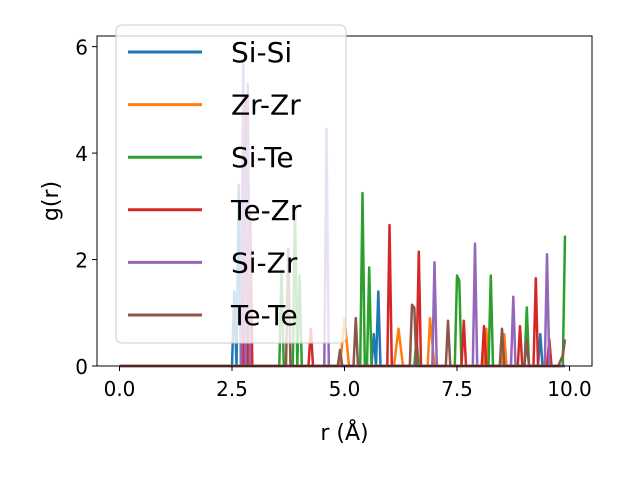 This screenshot has width=640, height=480. Describe the element at coordinates (266, 210) in the screenshot. I see `legend-label: Te-Zr` at that location.